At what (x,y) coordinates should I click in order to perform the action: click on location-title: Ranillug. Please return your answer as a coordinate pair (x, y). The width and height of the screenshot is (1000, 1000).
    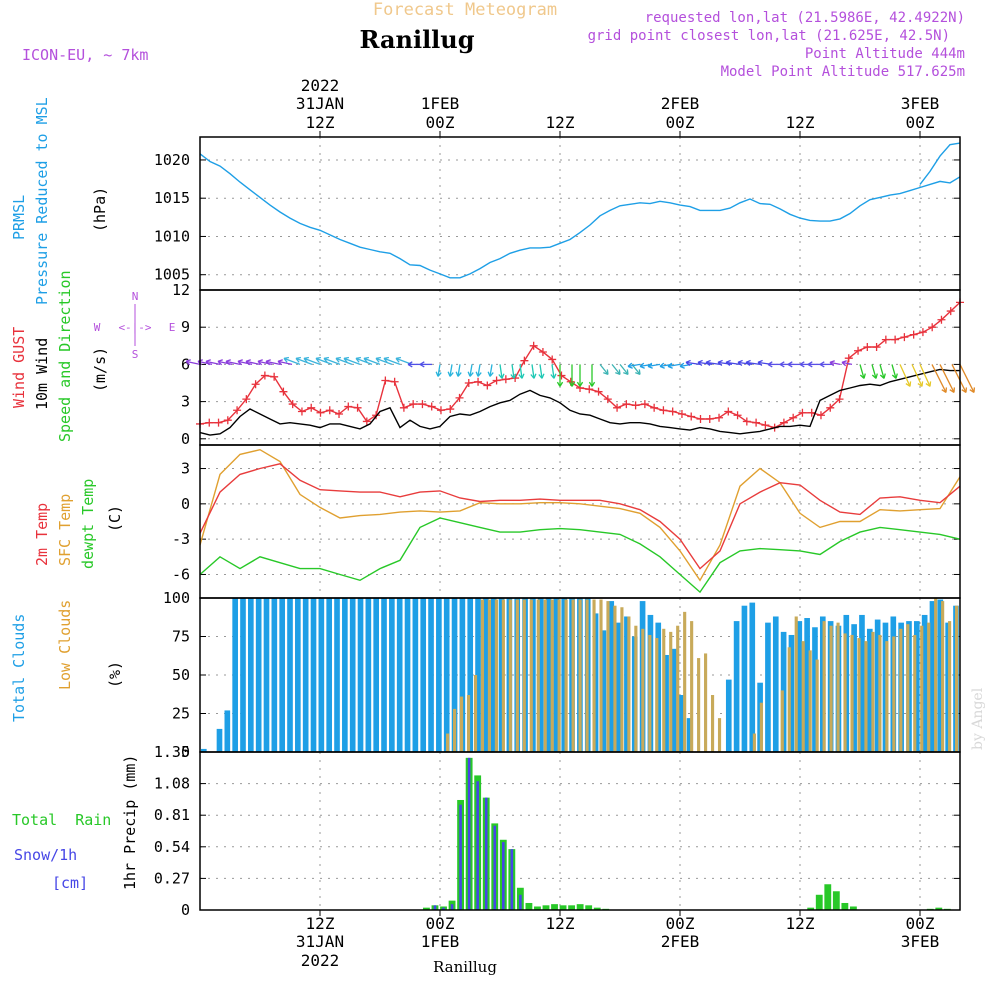
    Looking at the image, I should click on (416, 39).